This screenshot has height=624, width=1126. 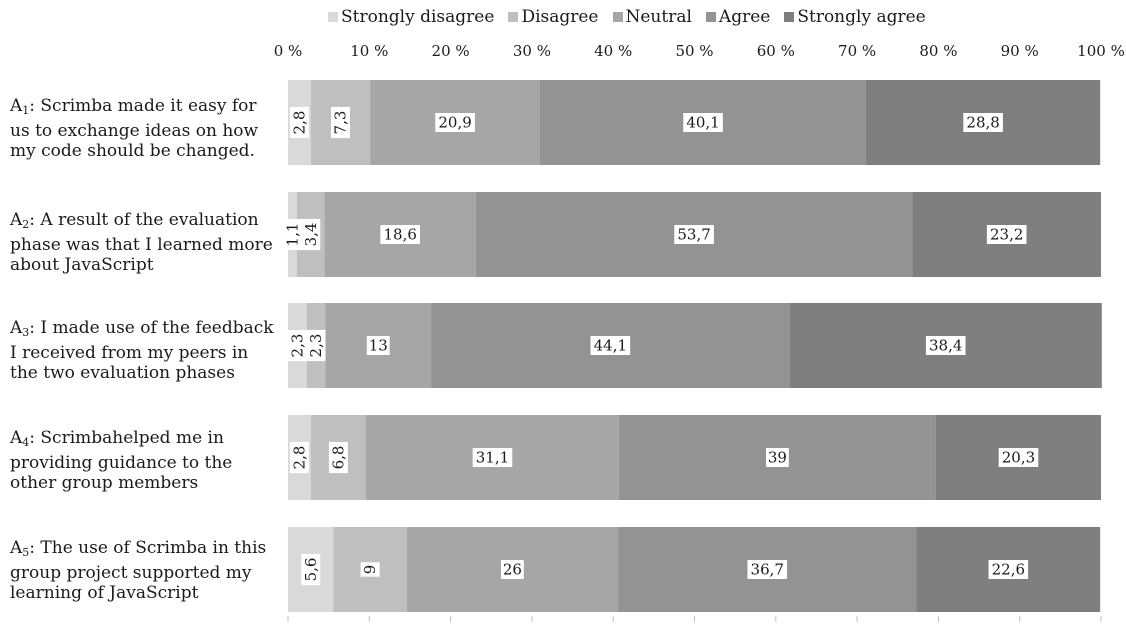 I want to click on data-label: 38,4, so click(x=945, y=345).